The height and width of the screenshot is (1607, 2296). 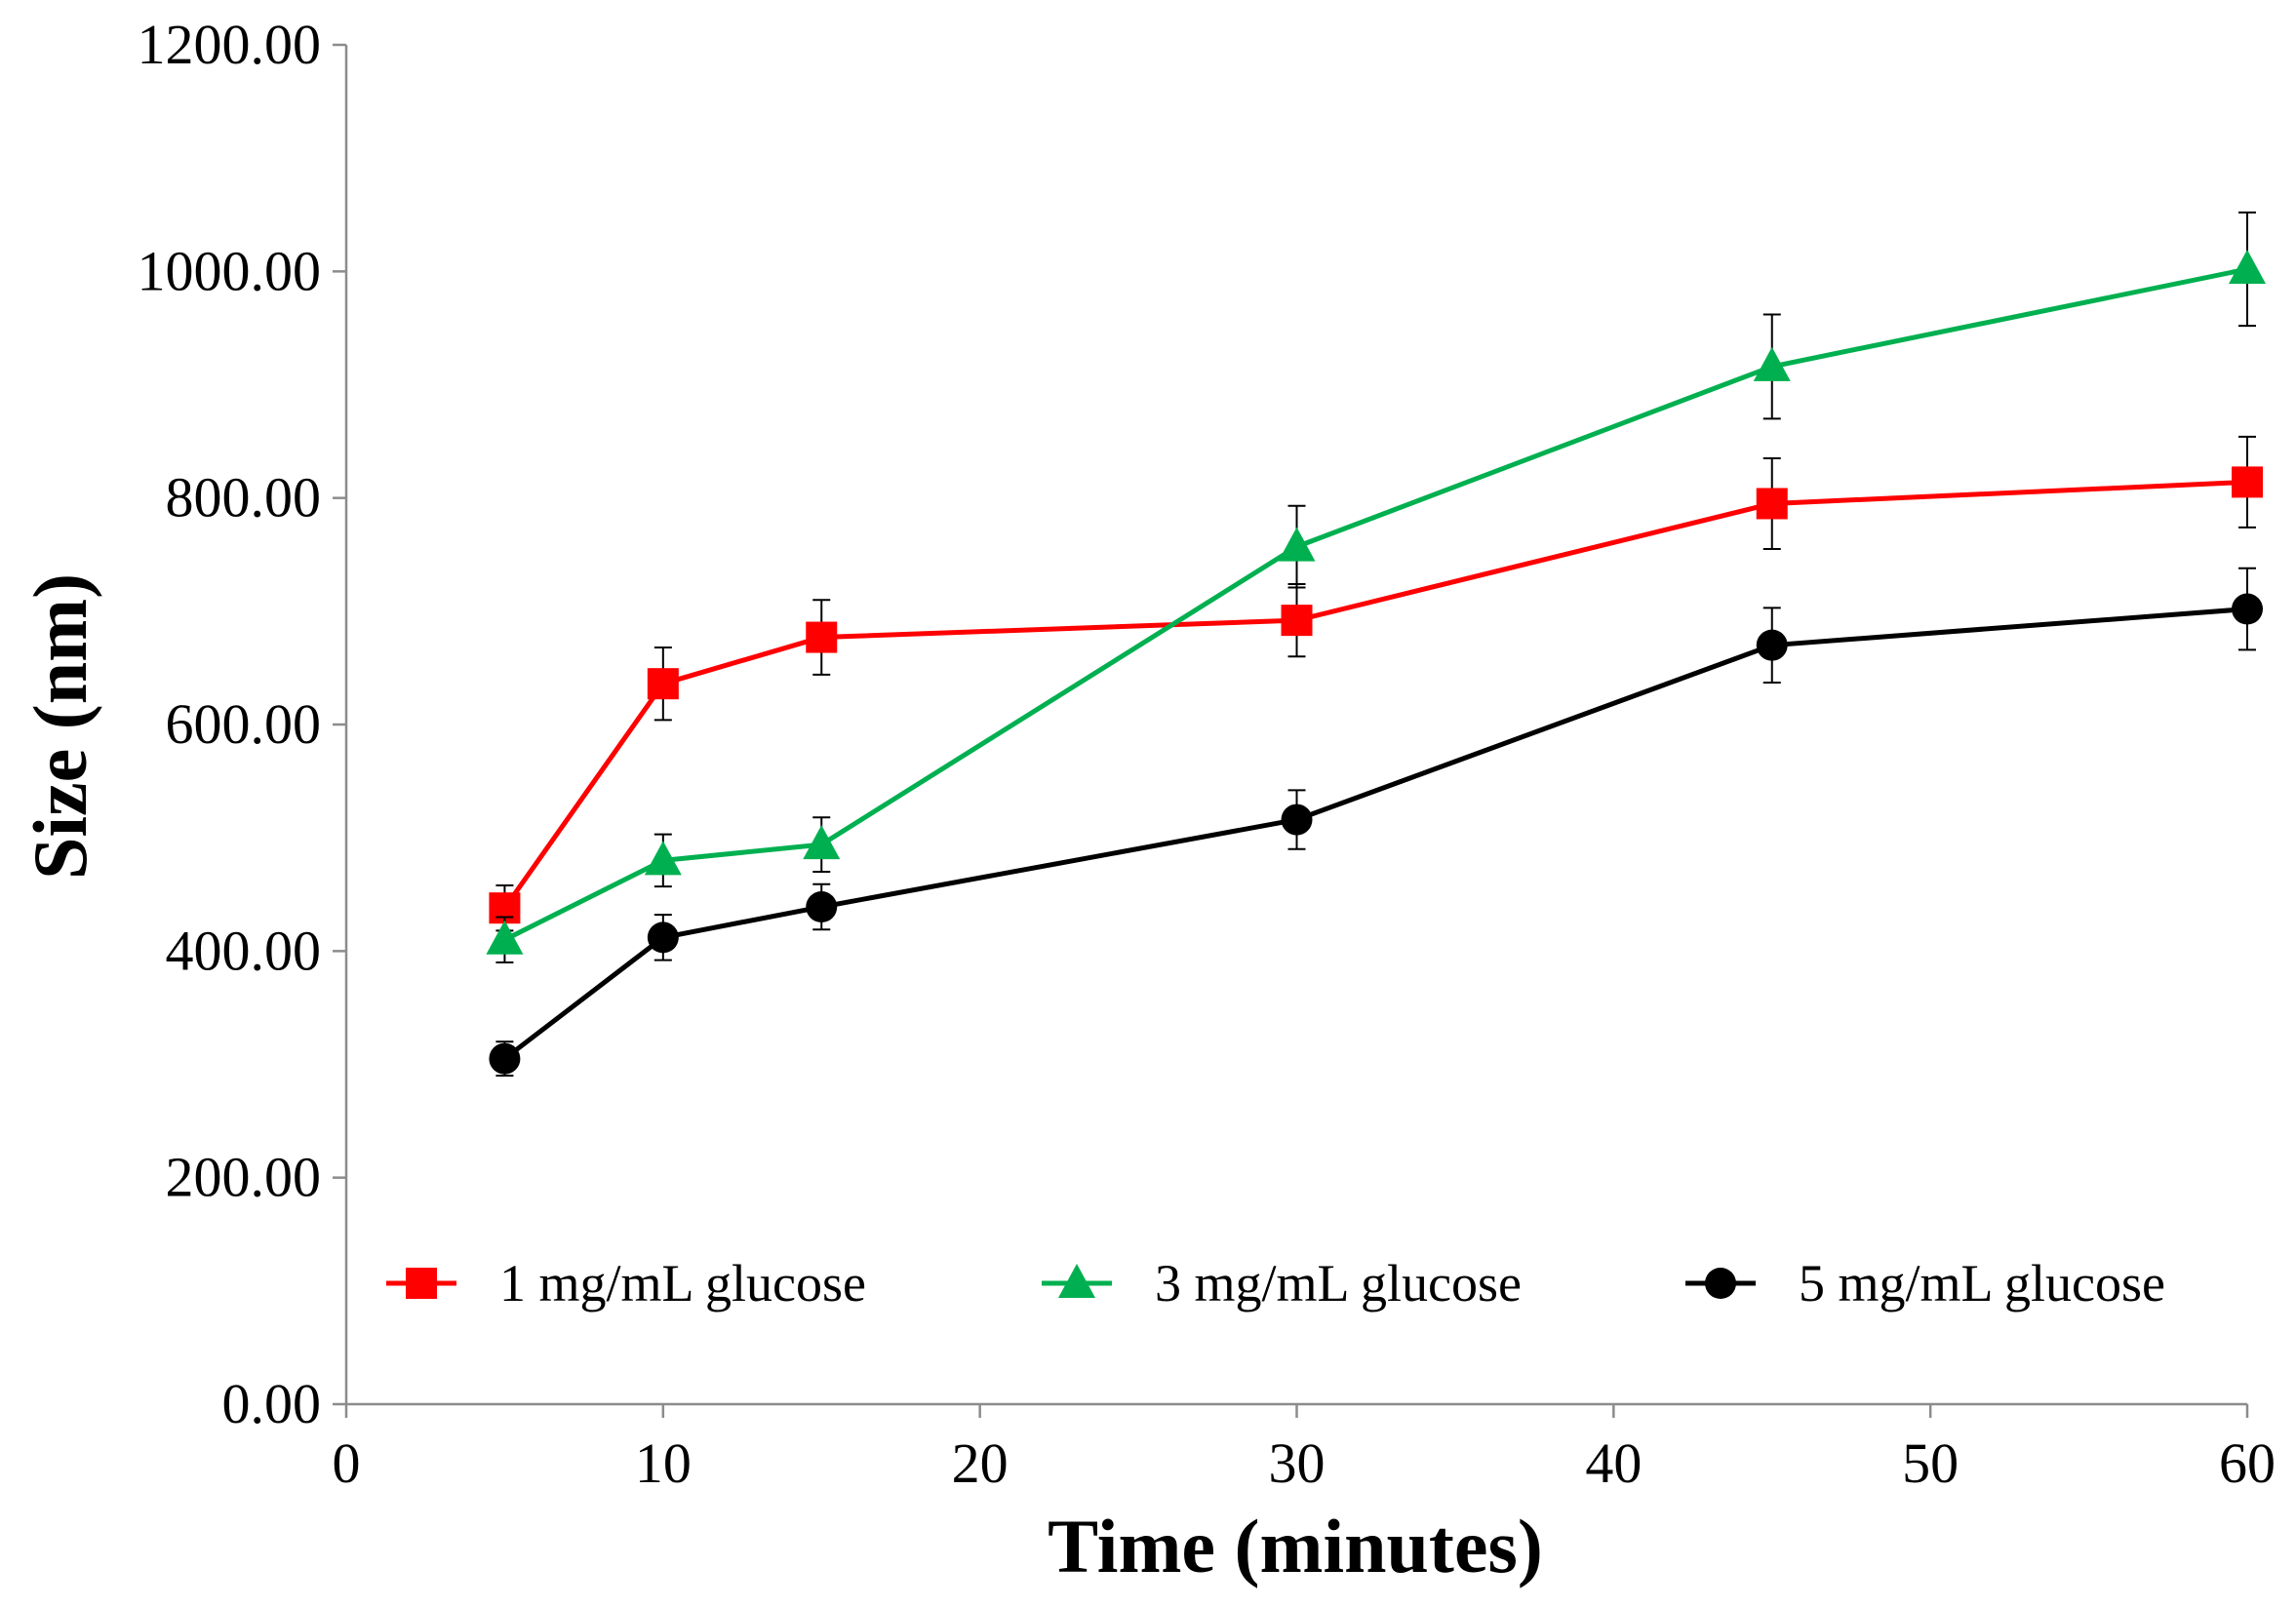 What do you see at coordinates (272, 1403) in the screenshot?
I see `y-tick-label: 0.00` at bounding box center [272, 1403].